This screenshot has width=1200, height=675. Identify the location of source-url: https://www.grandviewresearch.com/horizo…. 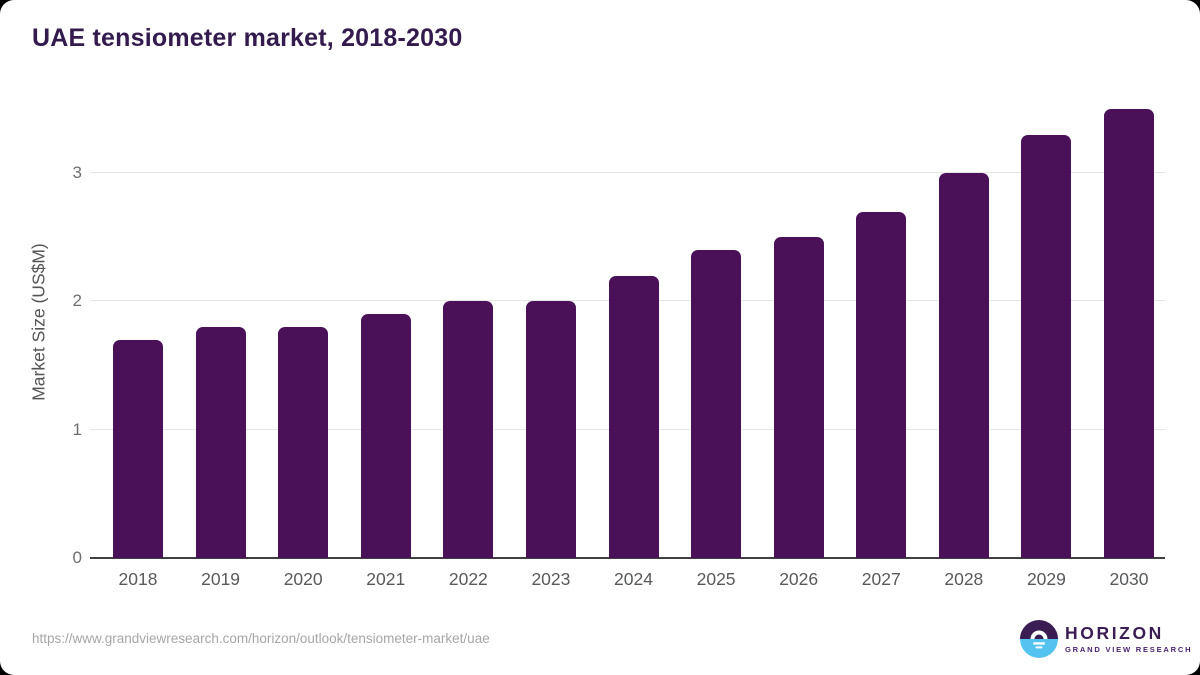
(261, 638).